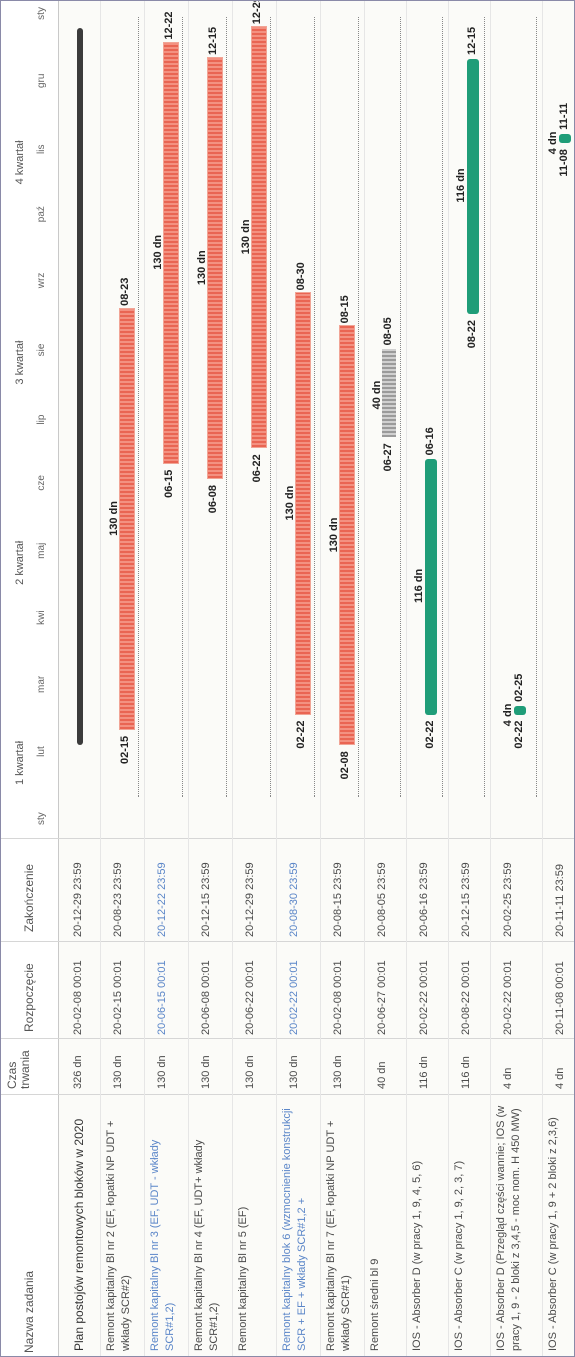  Describe the element at coordinates (388, 457) in the screenshot. I see `bar-start-label: 06-27` at that location.